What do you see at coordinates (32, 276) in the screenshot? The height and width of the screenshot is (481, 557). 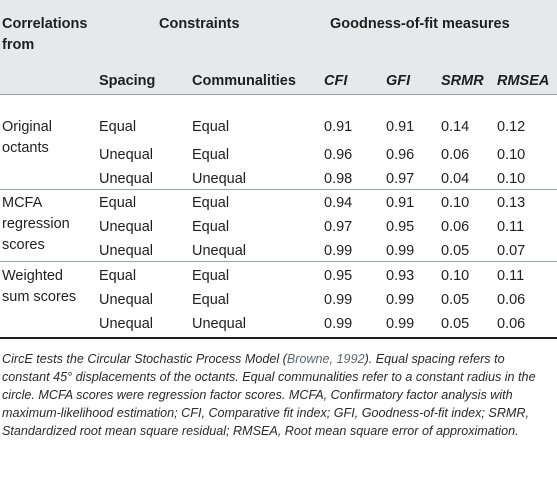 I see `group-label: Weighted` at bounding box center [32, 276].